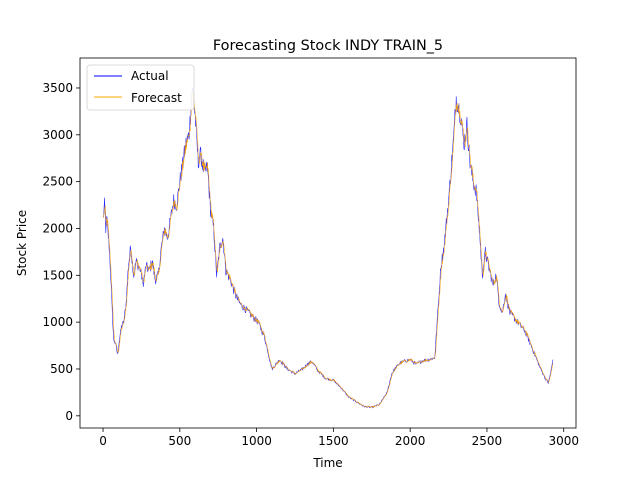 The width and height of the screenshot is (640, 480). I want to click on x-tick-label: 1000, so click(256, 441).